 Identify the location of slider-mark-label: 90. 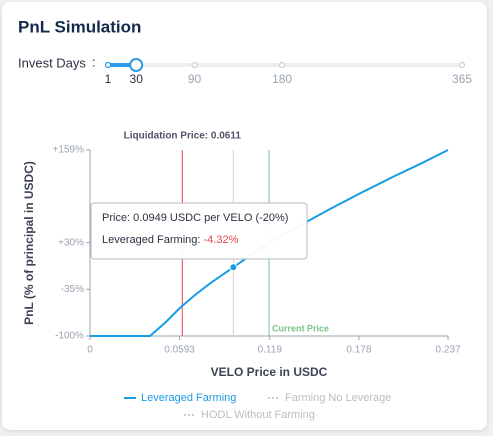
(195, 79).